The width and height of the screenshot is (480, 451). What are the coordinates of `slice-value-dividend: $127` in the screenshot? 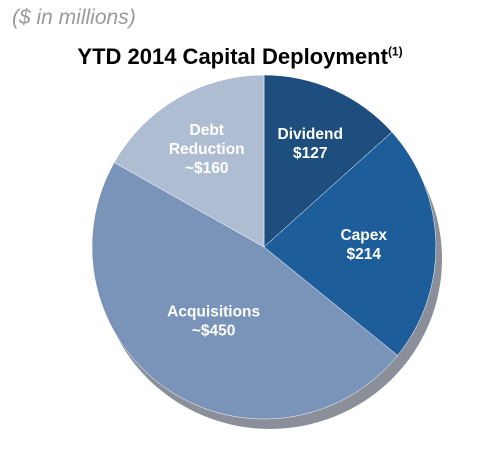 It's located at (310, 153).